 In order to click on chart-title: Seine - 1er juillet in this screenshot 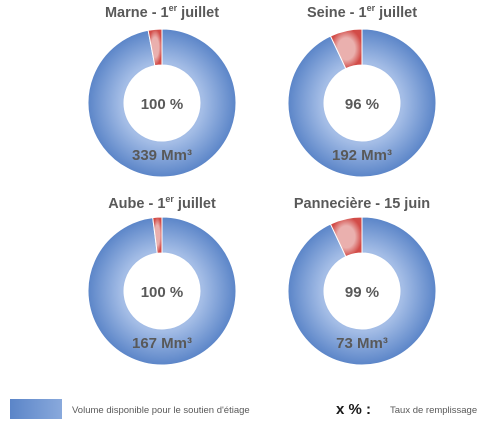, I will do `click(362, 12)`.